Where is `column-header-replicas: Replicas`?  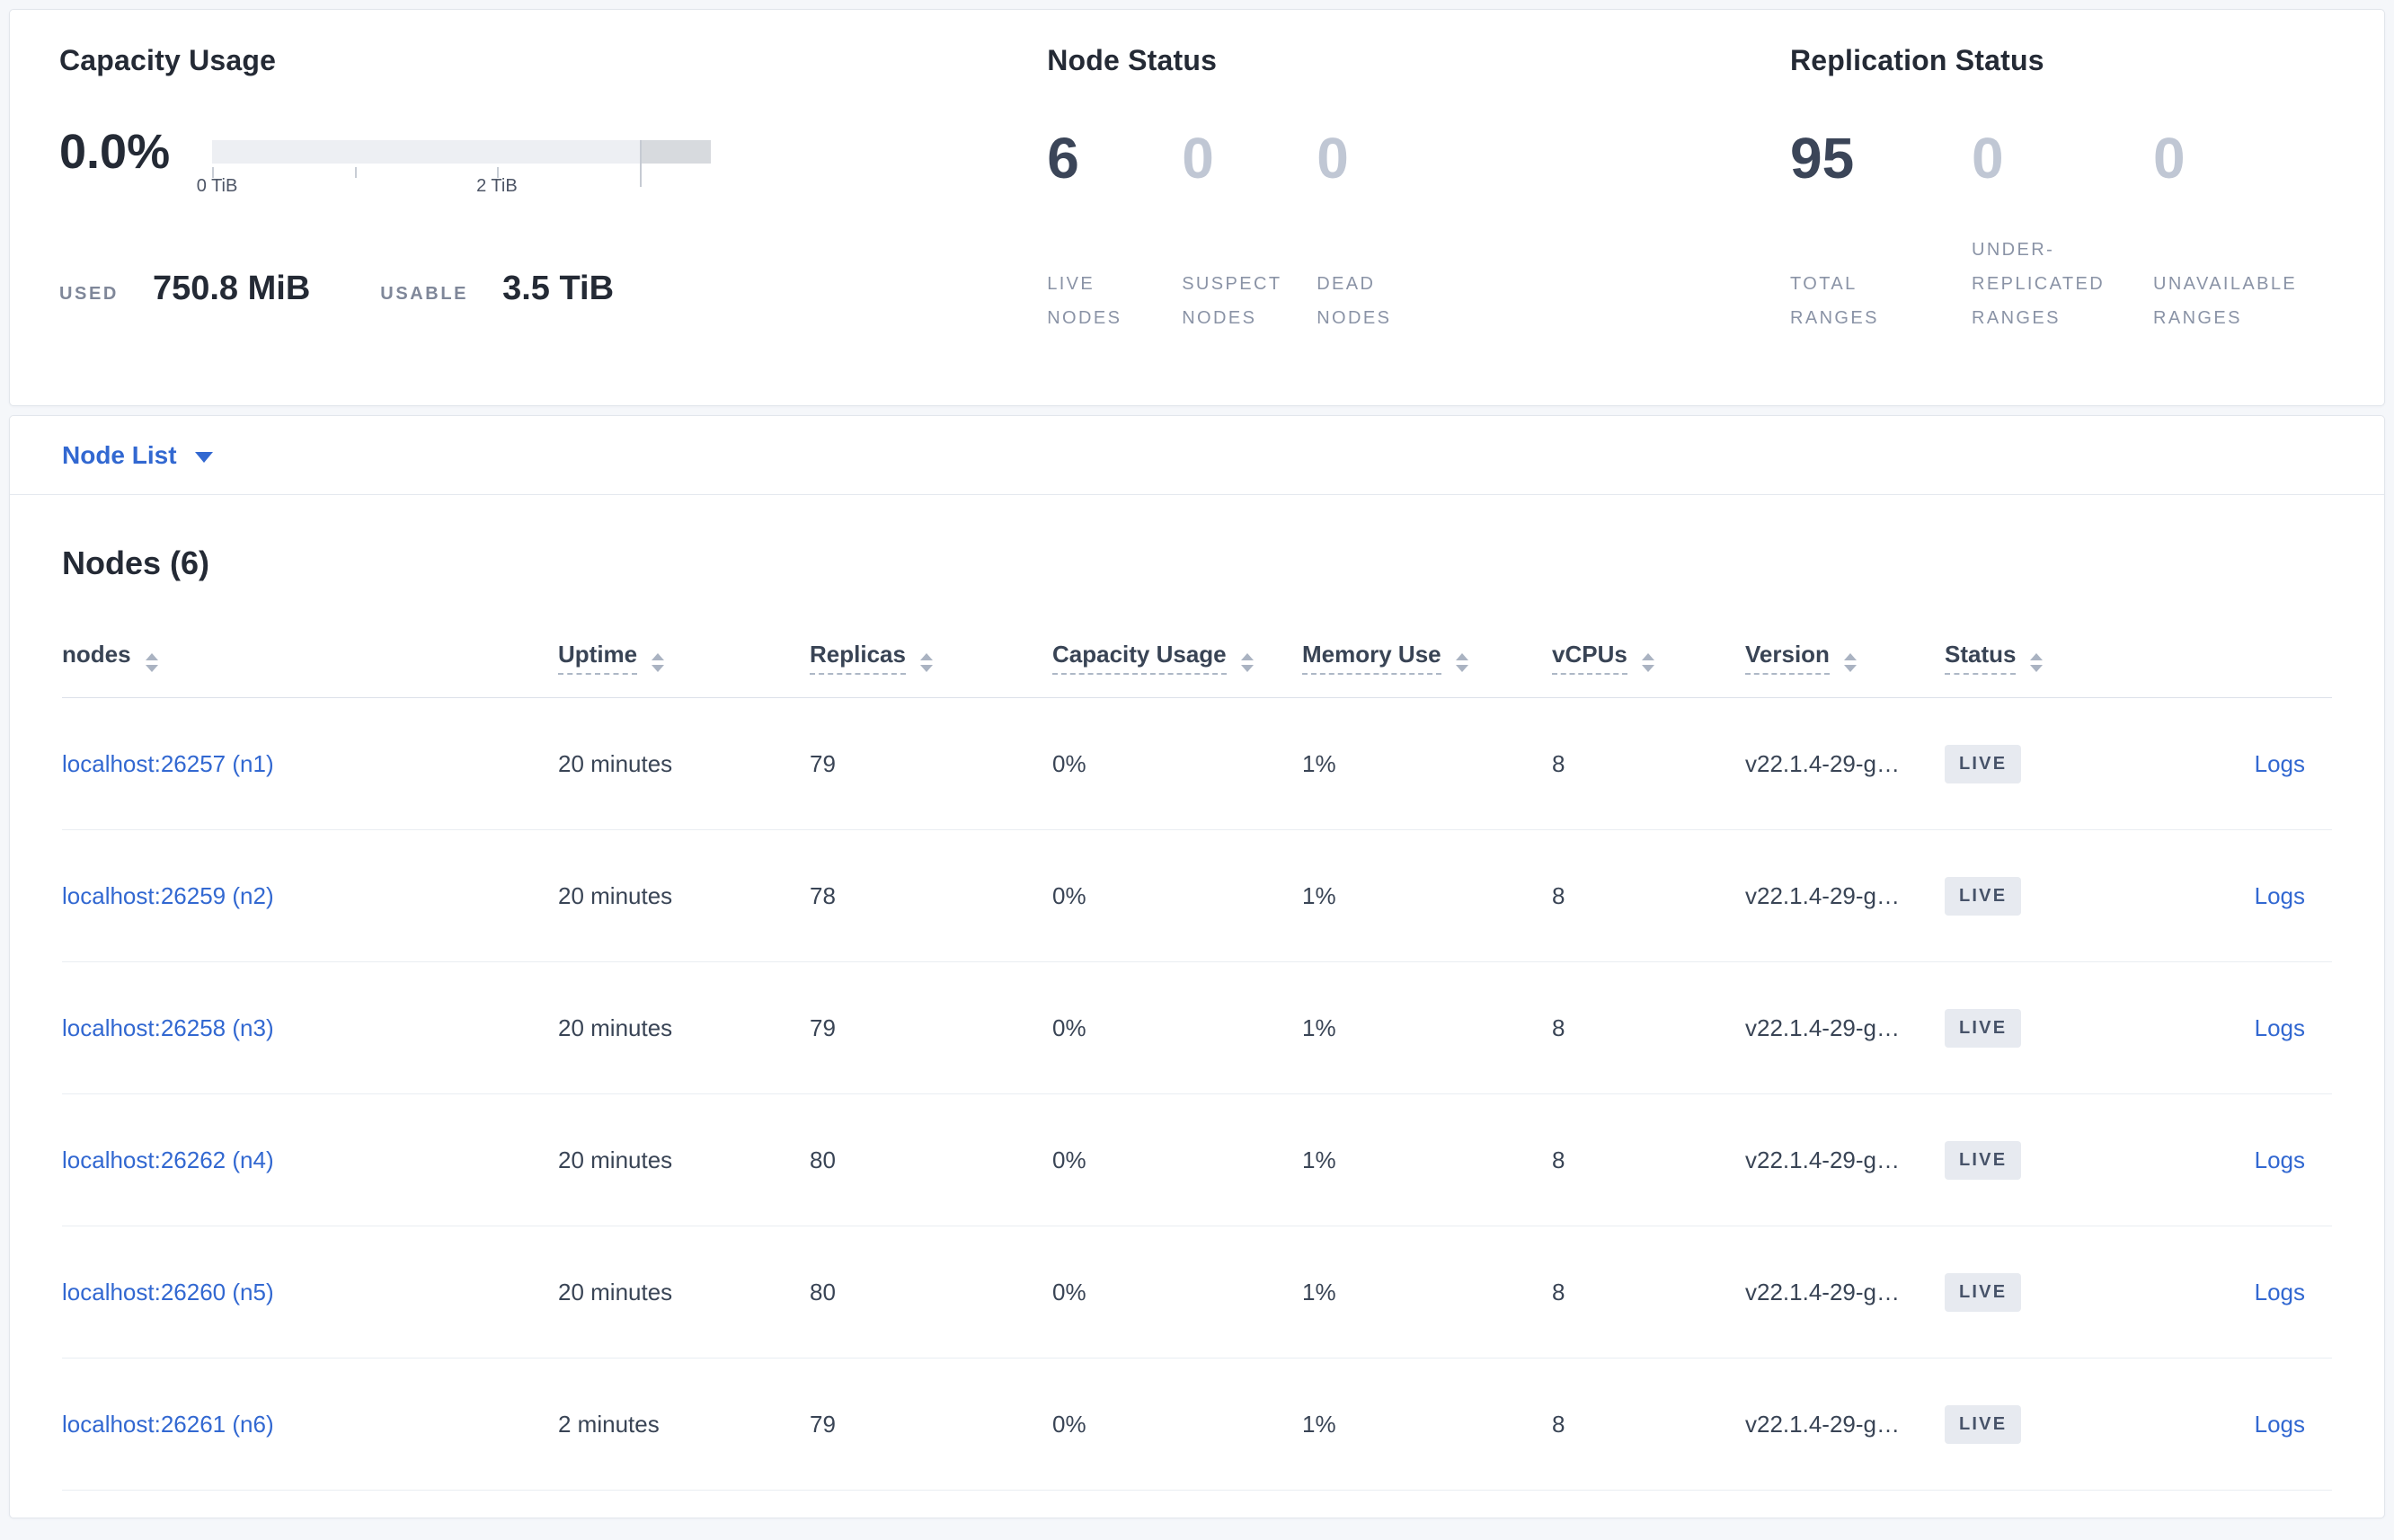 column-header-replicas: Replicas is located at coordinates (931, 660).